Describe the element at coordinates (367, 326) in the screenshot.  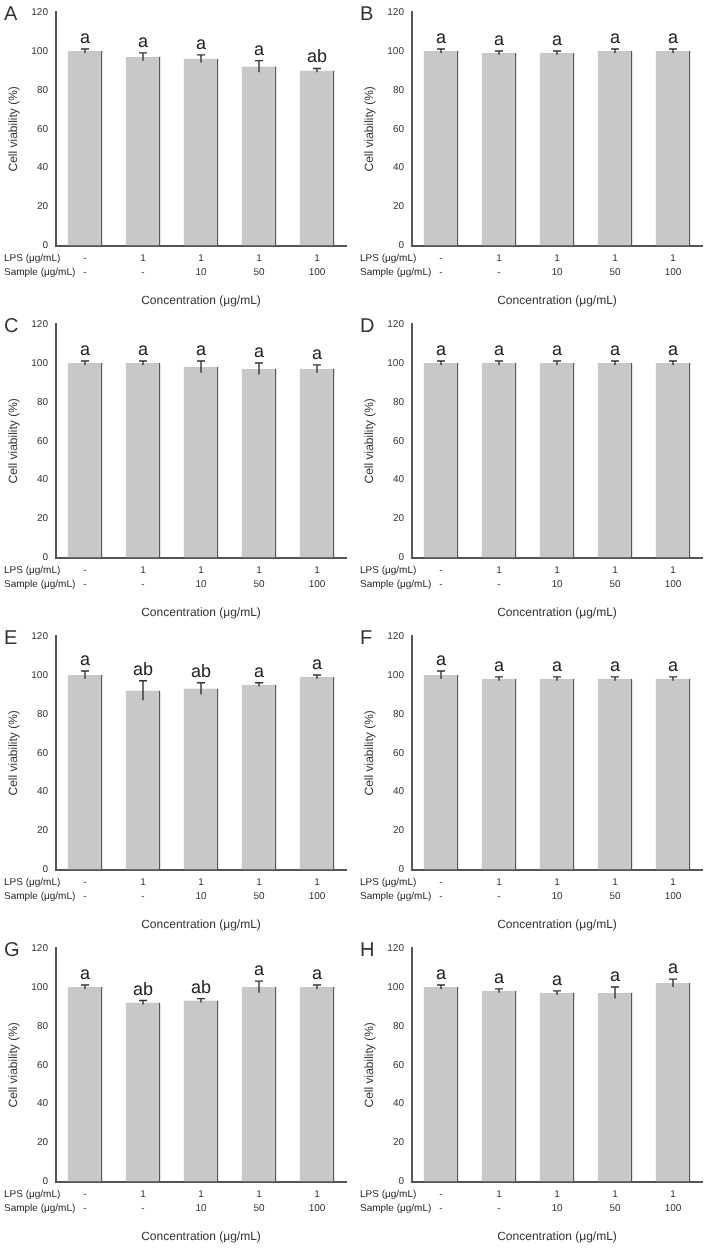
I see `chart-title: D` at that location.